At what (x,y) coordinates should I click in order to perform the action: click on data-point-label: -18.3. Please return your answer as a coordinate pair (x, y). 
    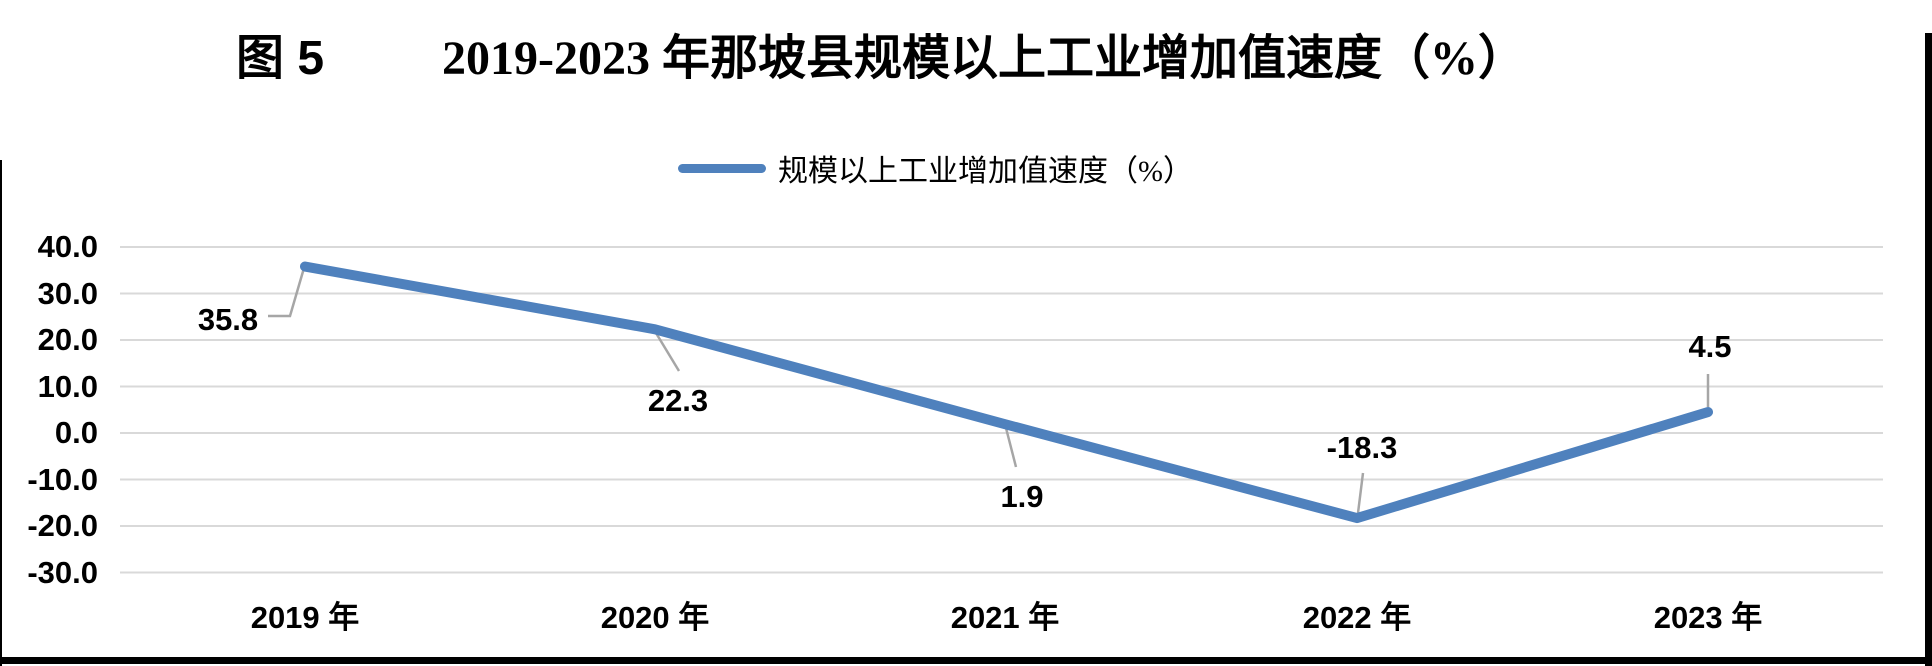
    Looking at the image, I should click on (1362, 447).